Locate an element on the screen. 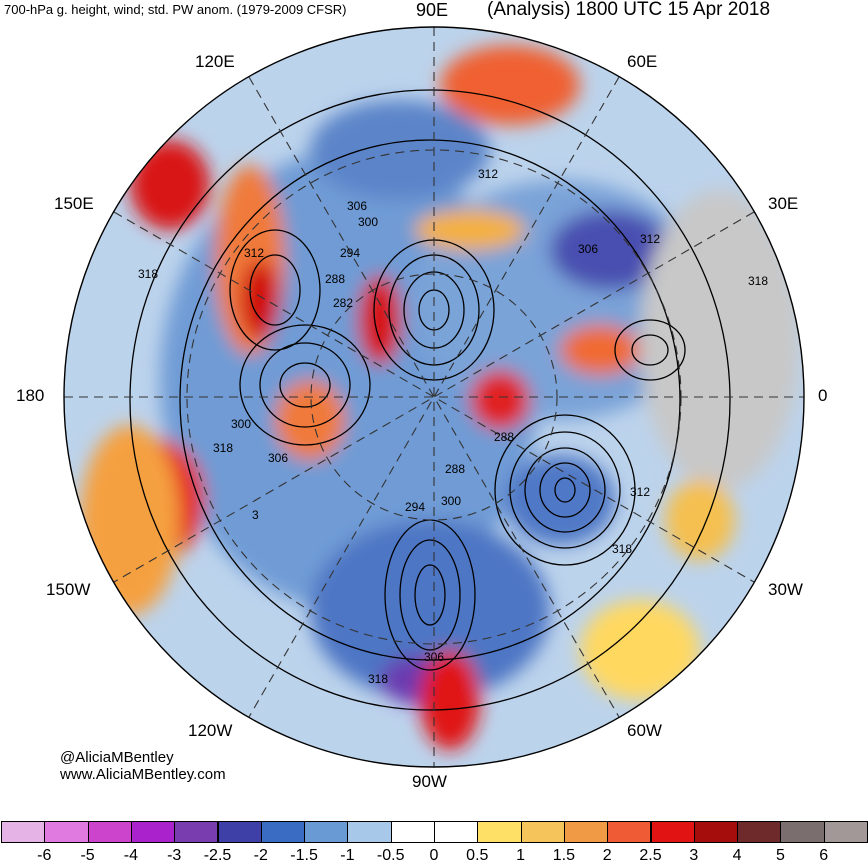 The height and width of the screenshot is (865, 868). author-website: www.AliciaMBentley.com is located at coordinates (143, 774).